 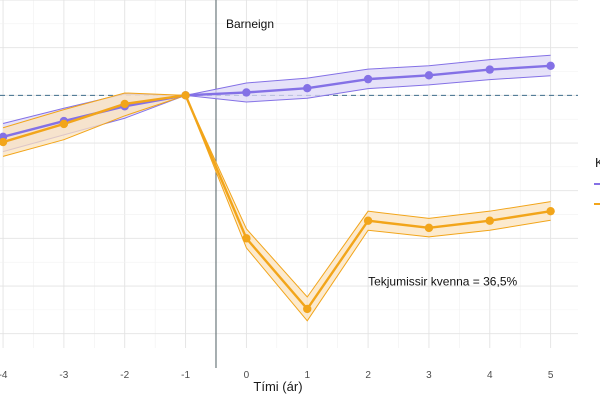 What do you see at coordinates (597, 162) in the screenshot?
I see `legend-title: K` at bounding box center [597, 162].